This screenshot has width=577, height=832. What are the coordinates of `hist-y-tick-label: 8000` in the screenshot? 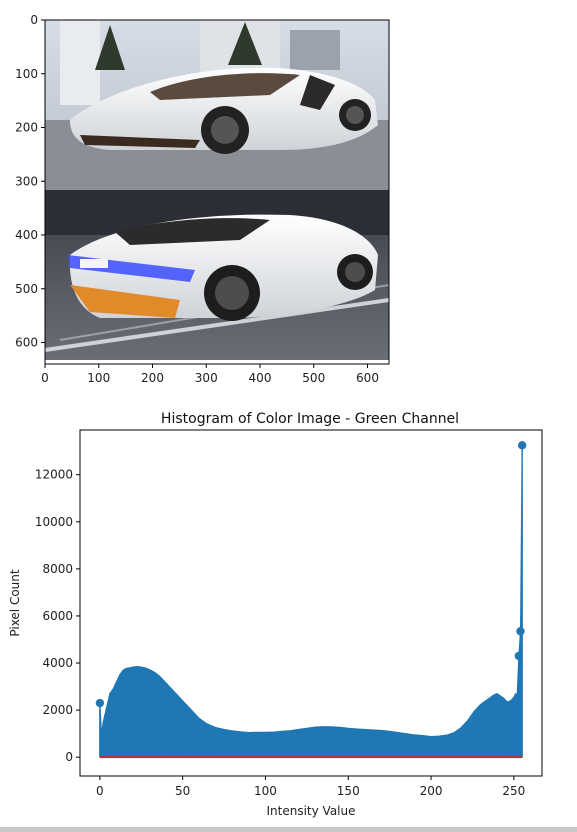 It's located at (57, 569).